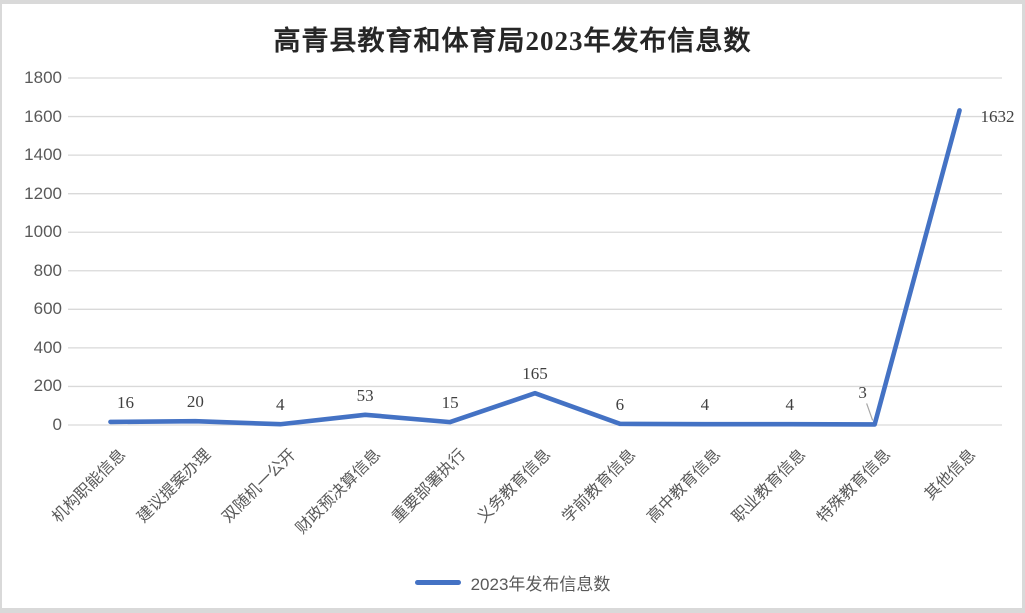  I want to click on data-point-label: 53, so click(365, 395).